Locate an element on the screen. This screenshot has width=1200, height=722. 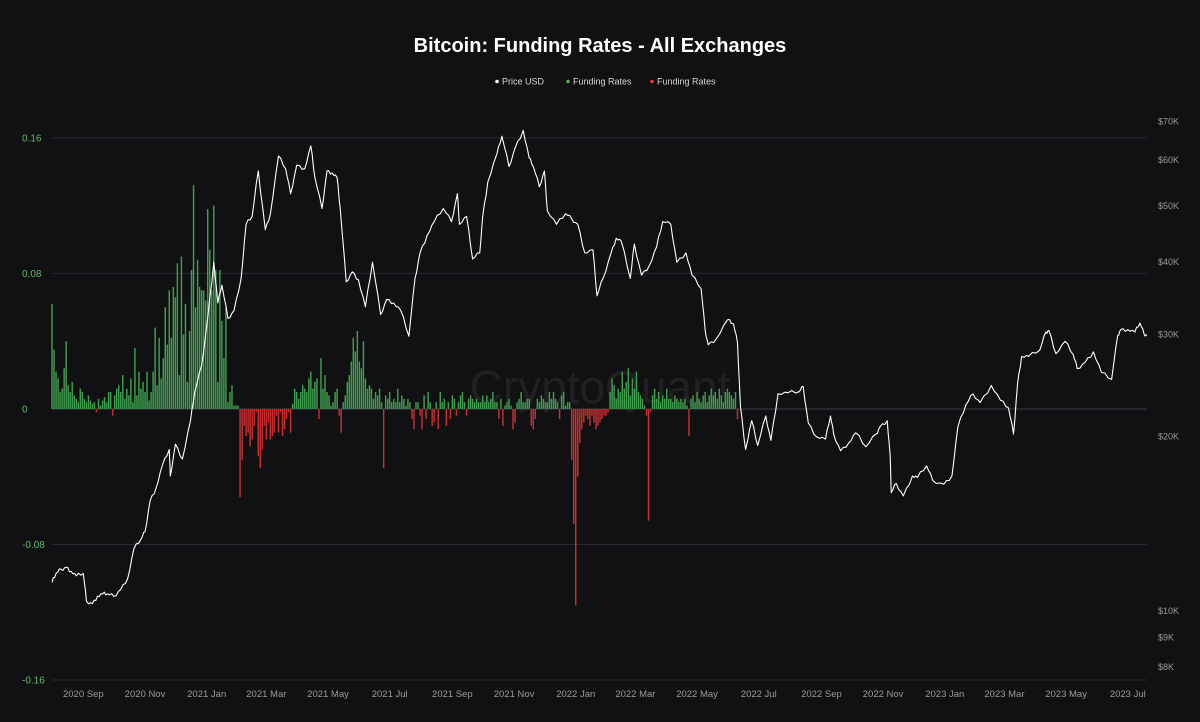
legend-item-funding-negative: Funding Rates is located at coordinates (683, 82).